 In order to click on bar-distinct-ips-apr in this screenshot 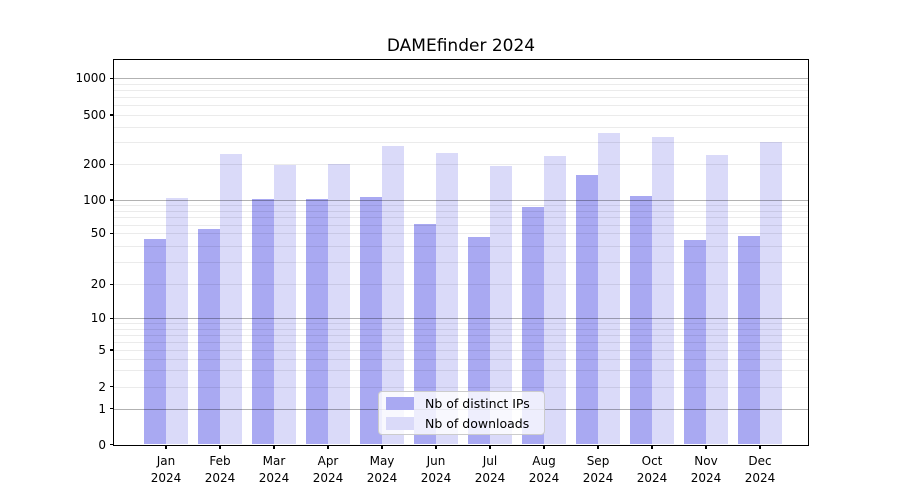, I will do `click(317, 322)`.